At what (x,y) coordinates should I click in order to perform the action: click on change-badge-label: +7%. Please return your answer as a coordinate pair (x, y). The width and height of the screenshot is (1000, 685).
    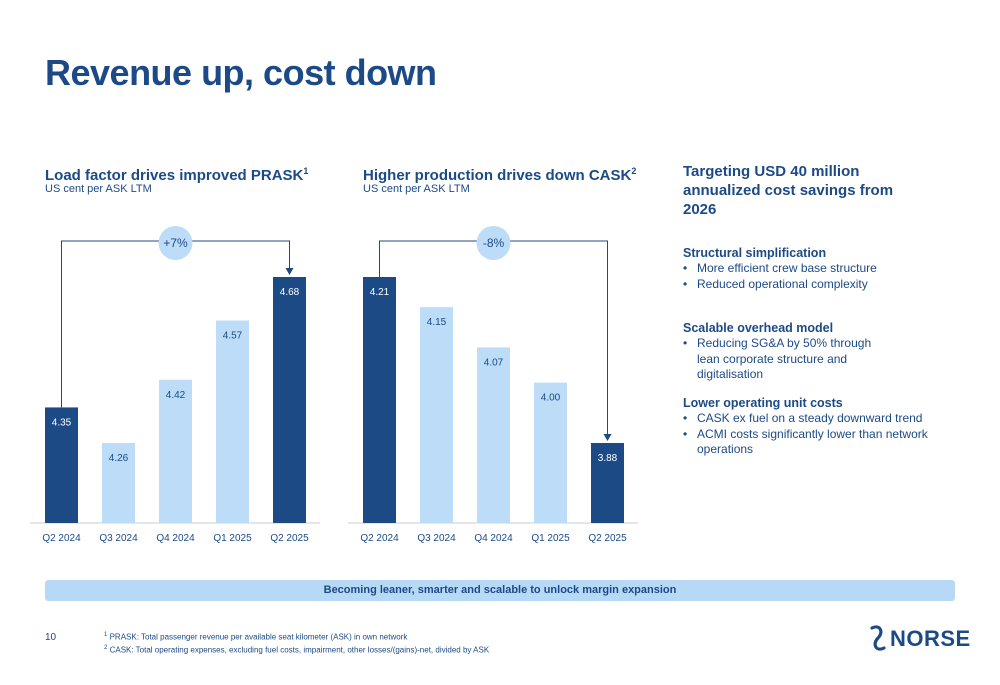
    Looking at the image, I should click on (175, 243).